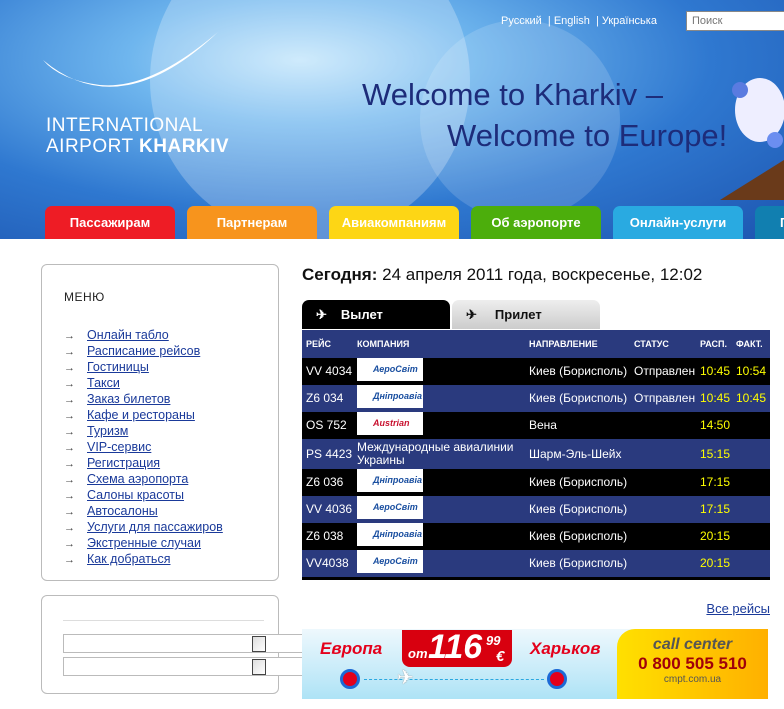 This screenshot has height=709, width=784. I want to click on menu-link: Экстренные случаи, so click(144, 543).